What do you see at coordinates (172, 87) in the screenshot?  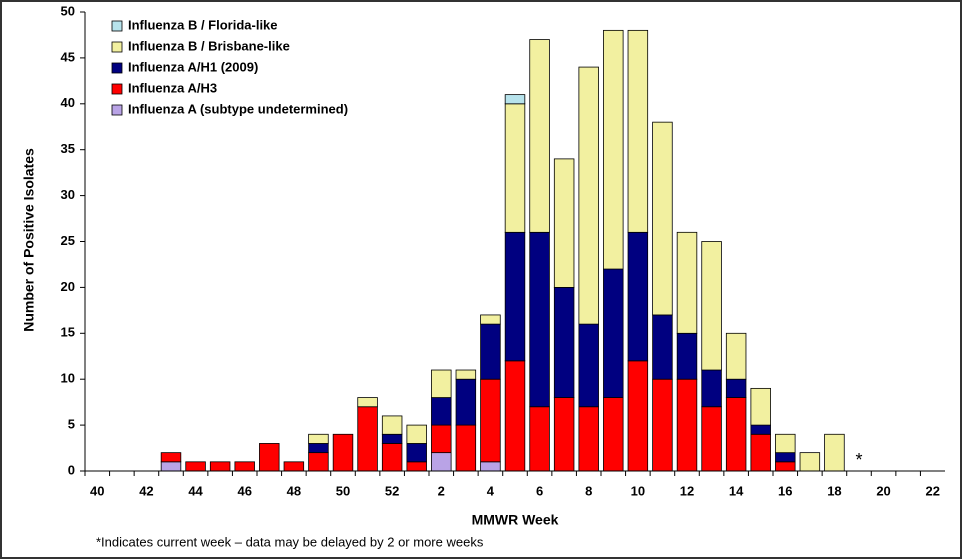 I see `legend-label: Influenza A/H3` at bounding box center [172, 87].